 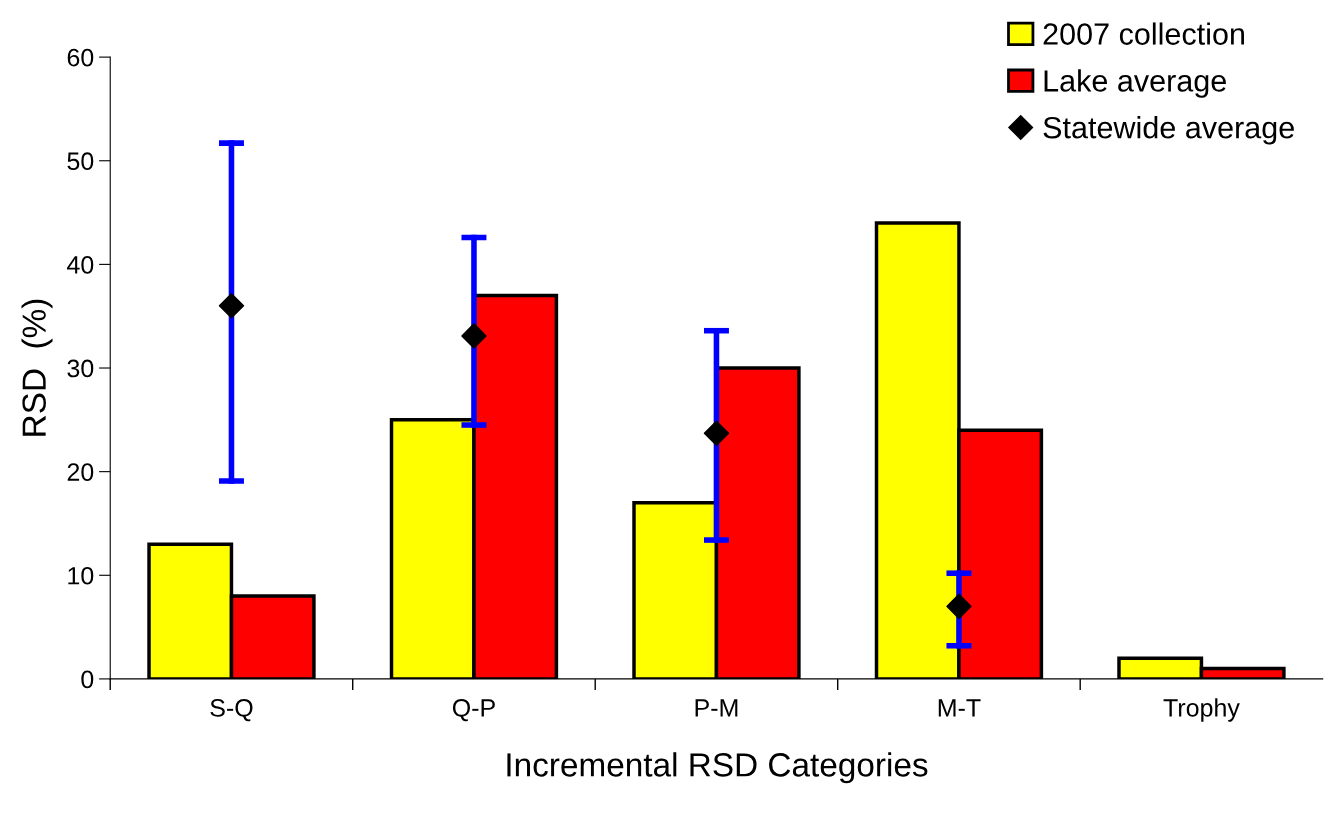 What do you see at coordinates (1135, 83) in the screenshot?
I see `legend-label: Lake average` at bounding box center [1135, 83].